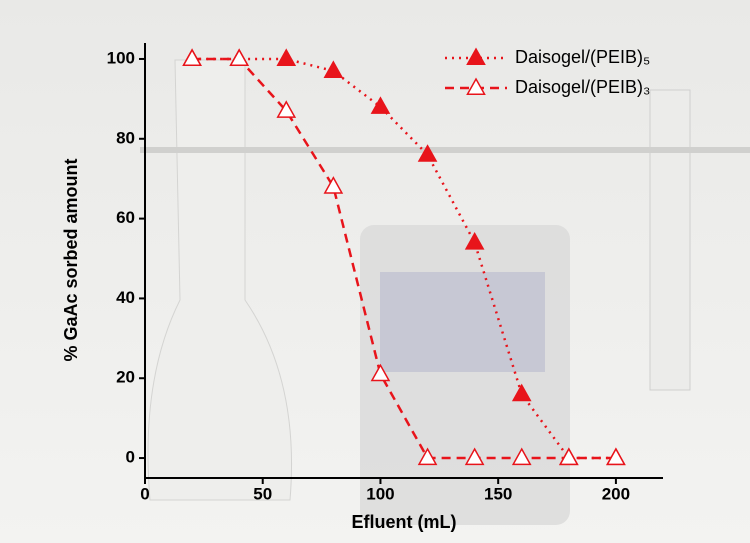 This screenshot has height=543, width=750. Describe the element at coordinates (462, 322) in the screenshot. I see `pump-screen` at that location.